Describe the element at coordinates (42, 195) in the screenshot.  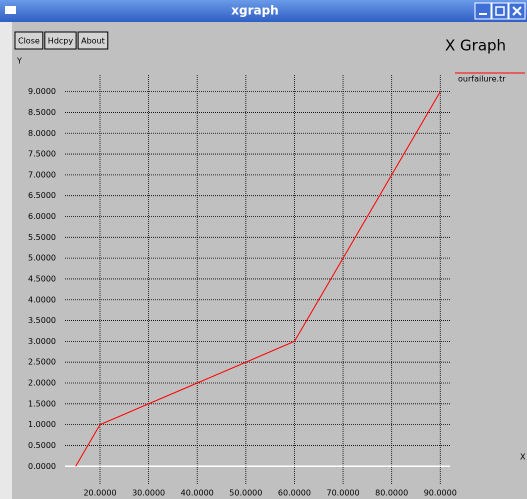
I see `y-tick-label: 6.5000` at that location.